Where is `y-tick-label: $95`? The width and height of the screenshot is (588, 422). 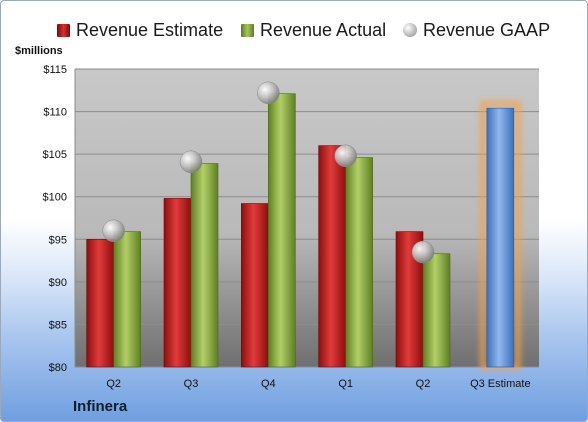
y-tick-label: $95 is located at coordinates (58, 240).